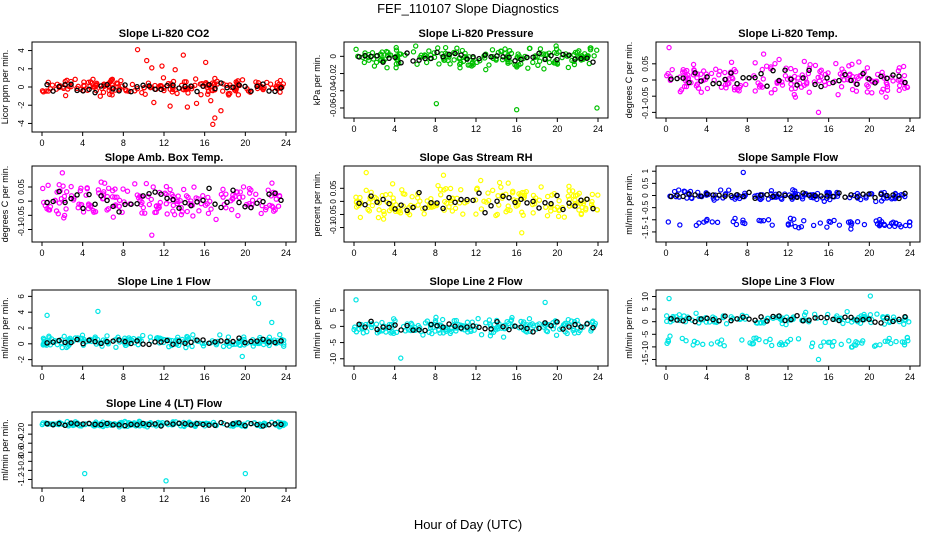  I want to click on x-tick-label: 8, so click(435, 129).